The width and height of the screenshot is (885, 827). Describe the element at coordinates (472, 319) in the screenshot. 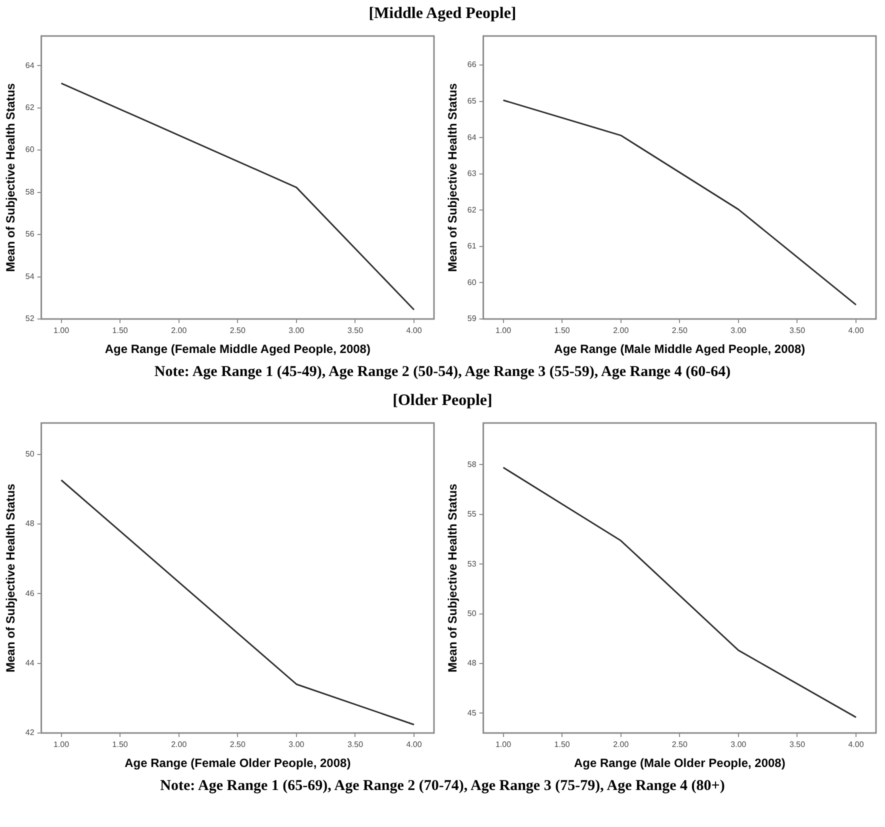

I see `y-tick-label: 59` at that location.